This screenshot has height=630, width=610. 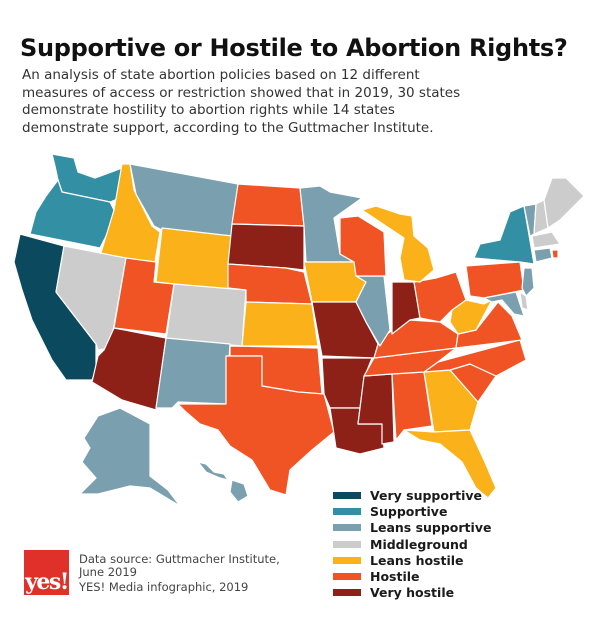 What do you see at coordinates (331, 224) in the screenshot?
I see `state-mn` at bounding box center [331, 224].